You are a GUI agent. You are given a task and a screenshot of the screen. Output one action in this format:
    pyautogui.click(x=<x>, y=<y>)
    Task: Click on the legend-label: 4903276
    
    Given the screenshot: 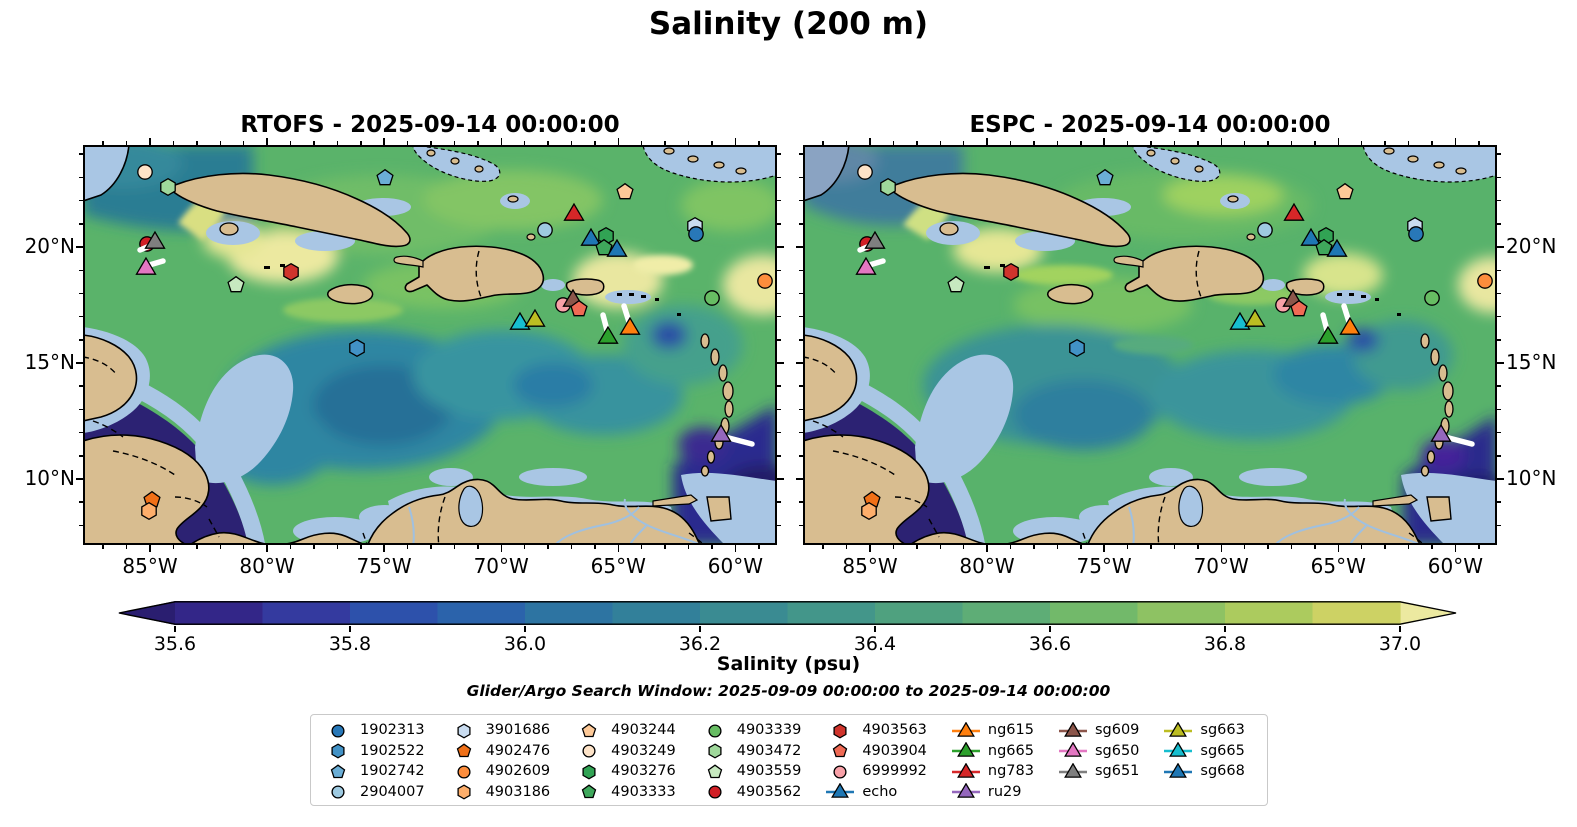 What is the action you would take?
    pyautogui.click(x=643, y=771)
    